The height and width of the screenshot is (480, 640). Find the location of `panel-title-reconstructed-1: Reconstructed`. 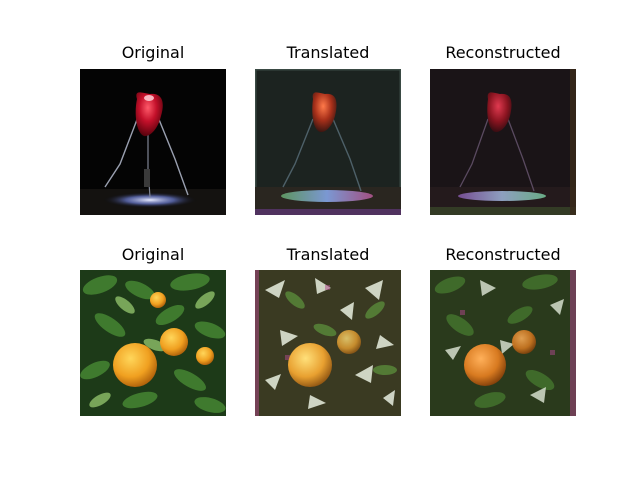

panel-title-reconstructed-1: Reconstructed is located at coordinates (503, 52).